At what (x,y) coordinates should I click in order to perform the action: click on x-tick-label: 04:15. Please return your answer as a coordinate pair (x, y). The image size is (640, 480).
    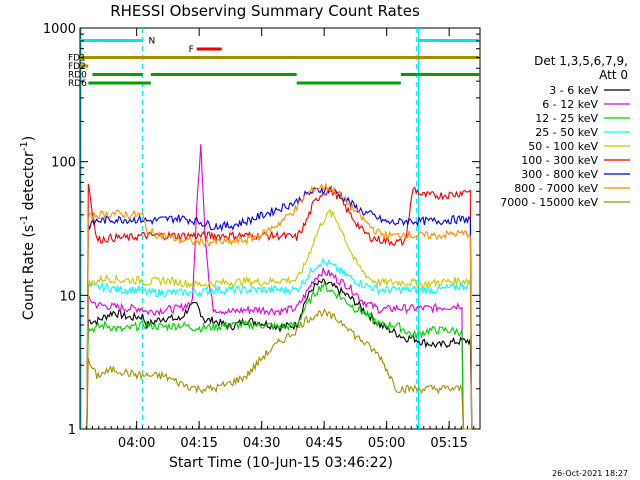
    Looking at the image, I should click on (198, 443).